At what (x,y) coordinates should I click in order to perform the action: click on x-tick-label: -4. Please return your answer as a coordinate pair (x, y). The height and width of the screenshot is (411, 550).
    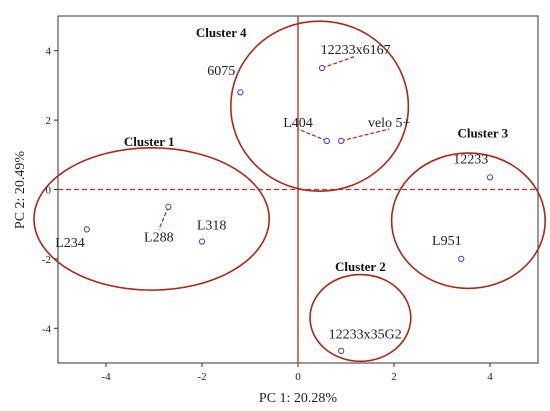
    Looking at the image, I should click on (106, 377).